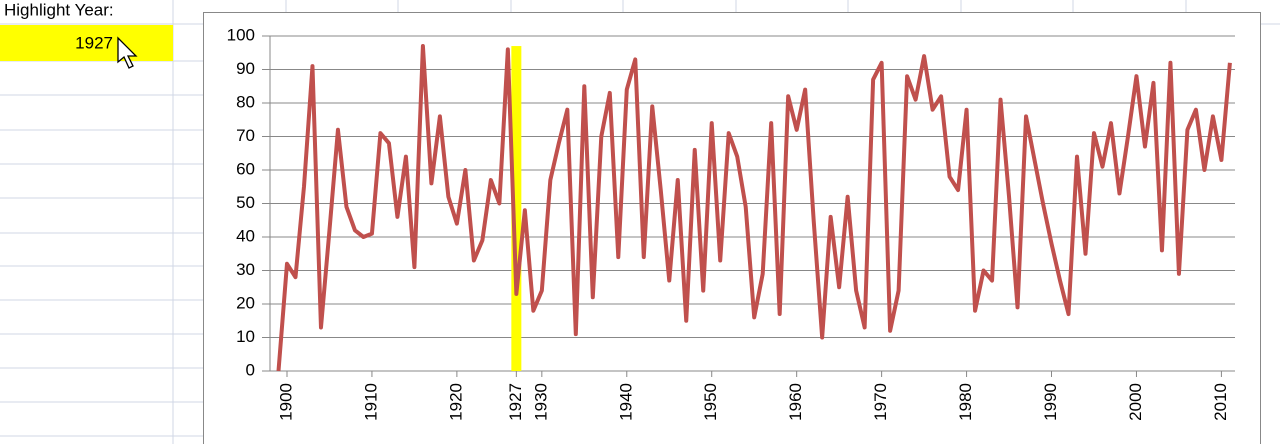  What do you see at coordinates (370, 402) in the screenshot?
I see `x-tick-label: 1910` at bounding box center [370, 402].